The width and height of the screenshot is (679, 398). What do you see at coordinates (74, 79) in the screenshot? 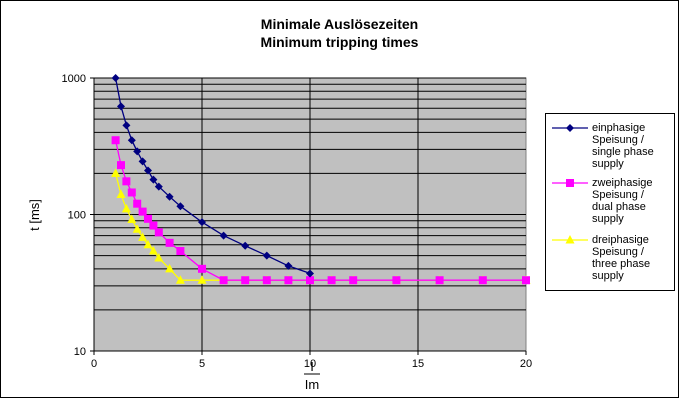
I see `y-tick-label: 1000` at bounding box center [74, 79].